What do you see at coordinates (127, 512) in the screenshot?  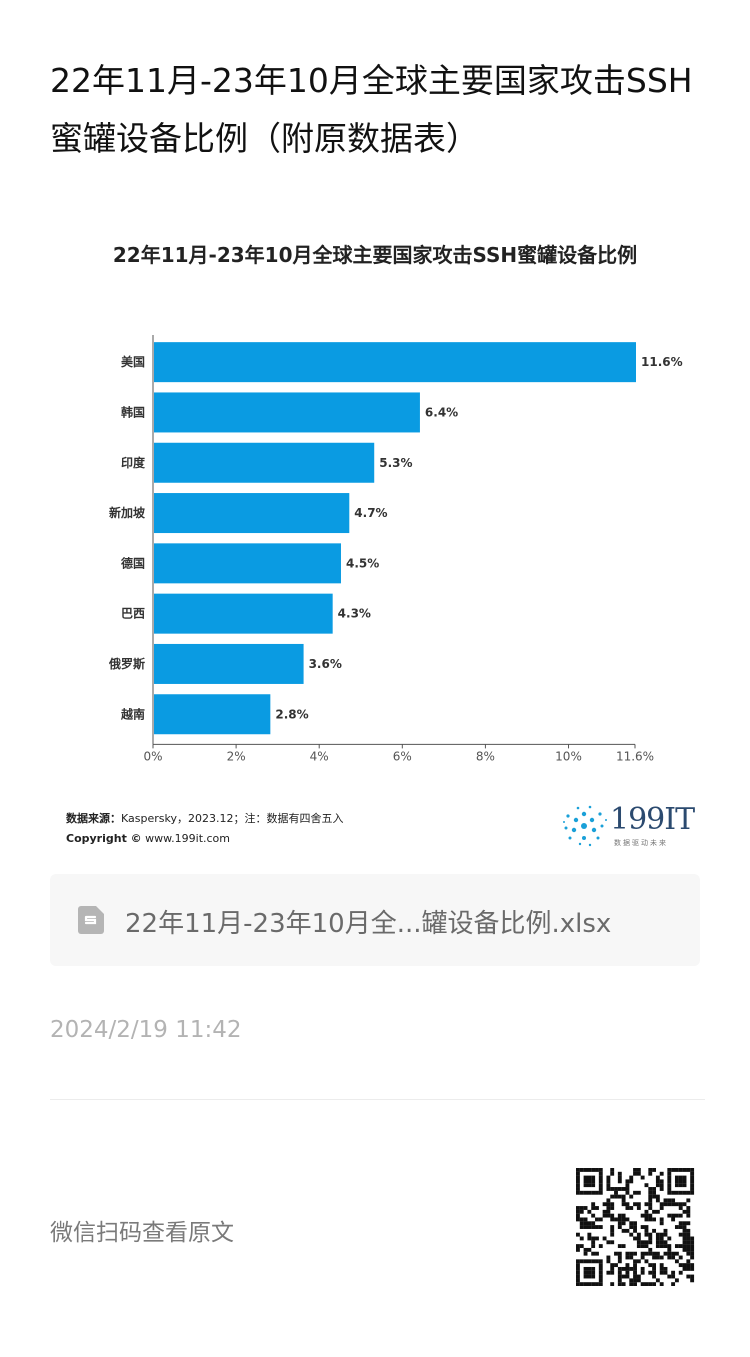 I see `category-label: 新加坡` at bounding box center [127, 512].